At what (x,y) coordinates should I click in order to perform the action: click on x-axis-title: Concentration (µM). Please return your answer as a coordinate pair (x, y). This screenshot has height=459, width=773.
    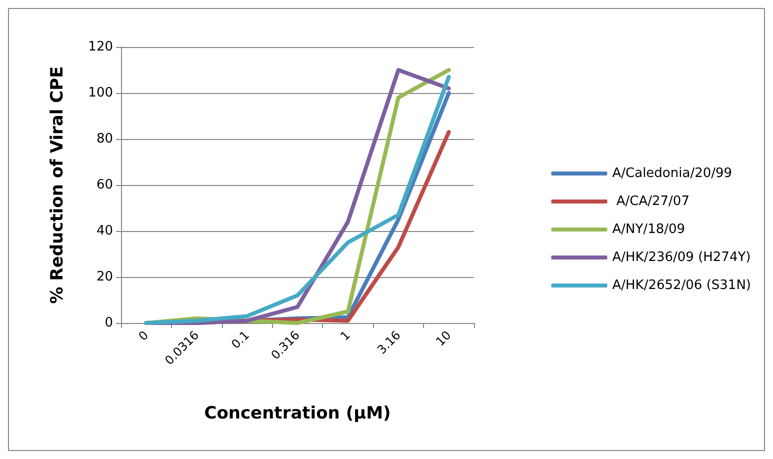
    Looking at the image, I should click on (297, 414).